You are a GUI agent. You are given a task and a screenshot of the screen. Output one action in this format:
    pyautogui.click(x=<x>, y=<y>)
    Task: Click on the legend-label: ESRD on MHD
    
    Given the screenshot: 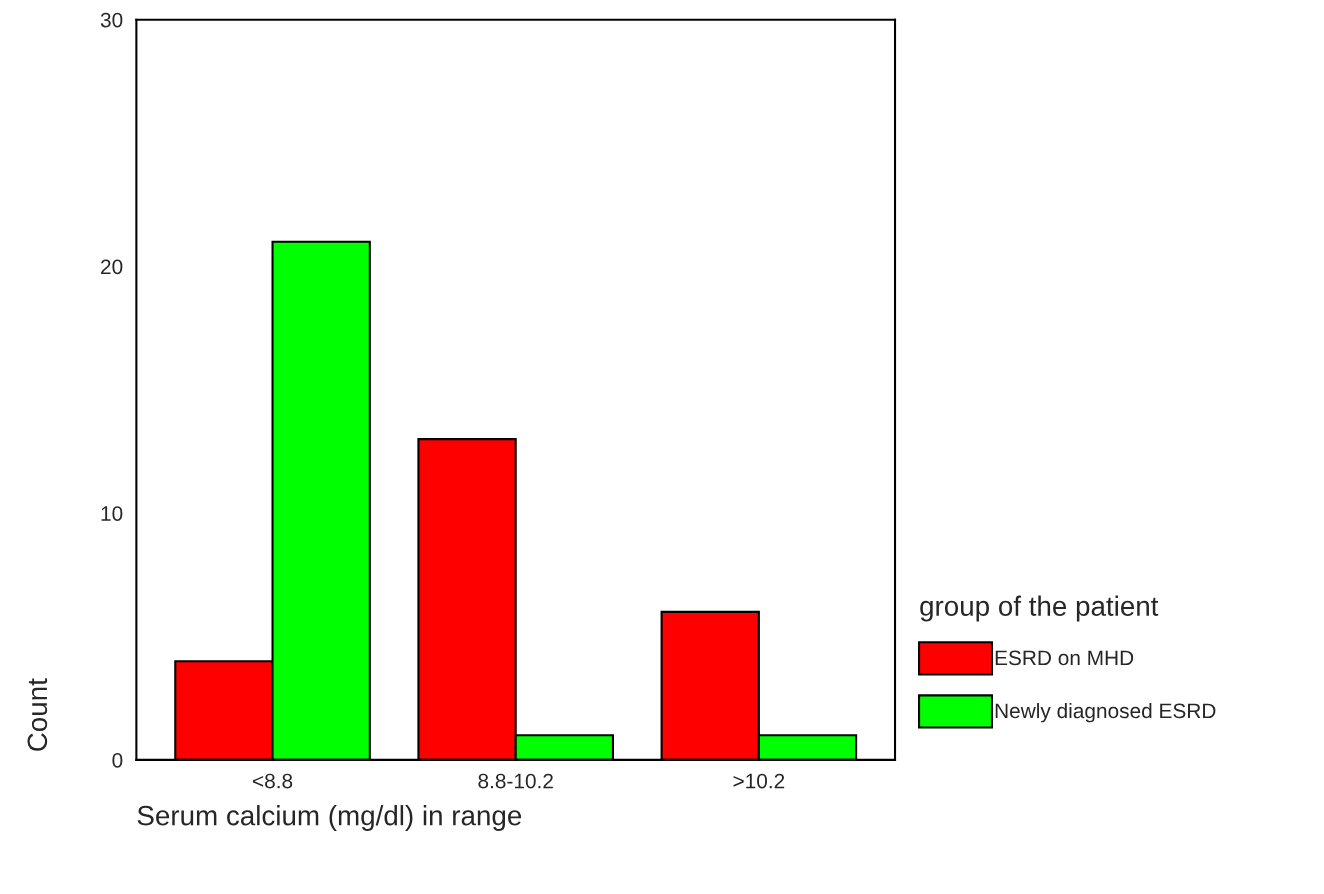 What is the action you would take?
    pyautogui.click(x=1064, y=658)
    